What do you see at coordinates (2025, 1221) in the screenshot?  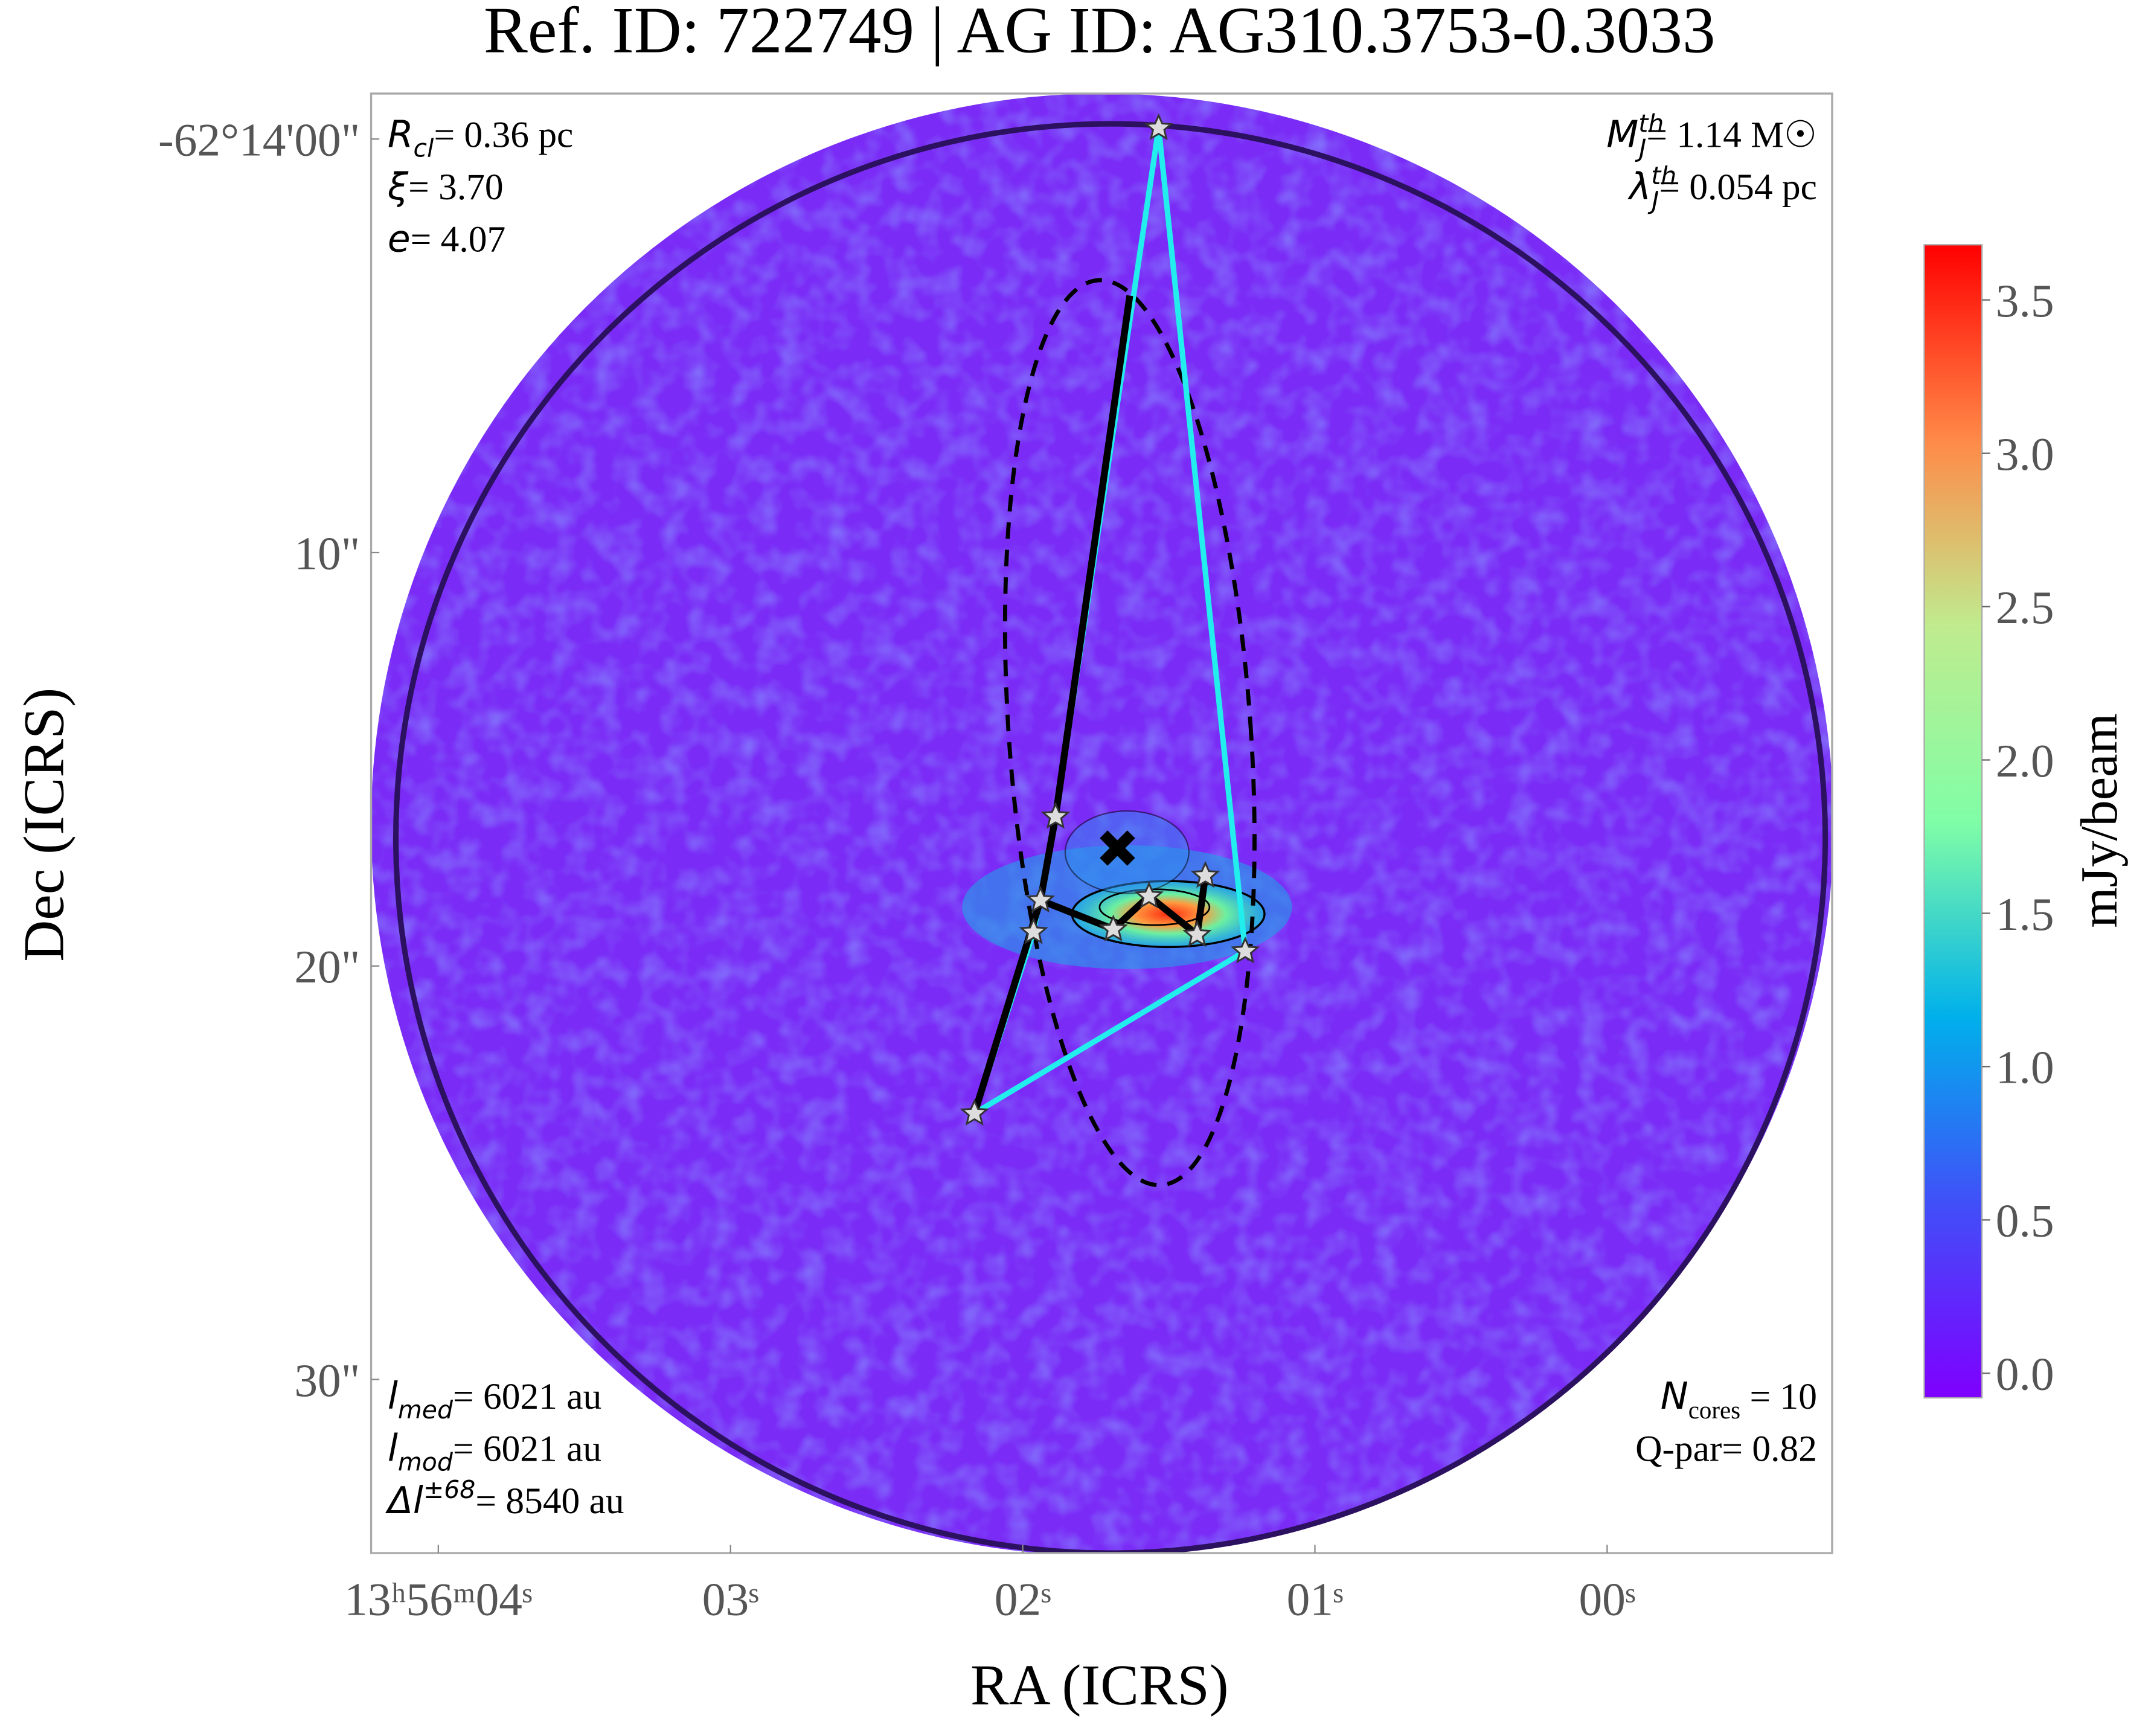 I see `colorbar-tick-label: 0.5` at bounding box center [2025, 1221].